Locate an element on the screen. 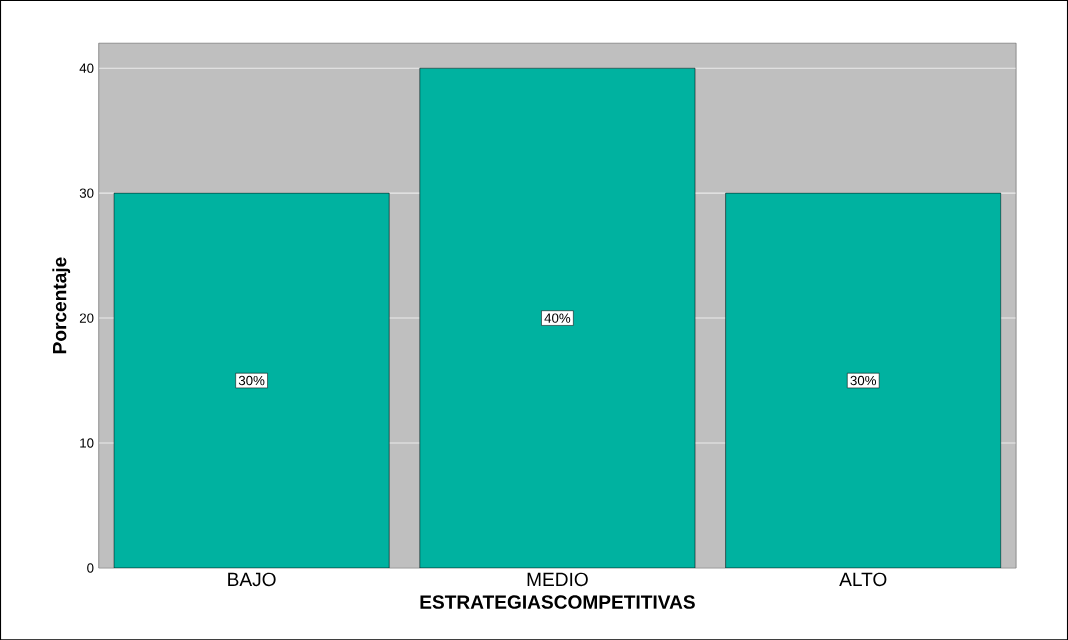  x-tick-label: MEDIO is located at coordinates (557, 579).